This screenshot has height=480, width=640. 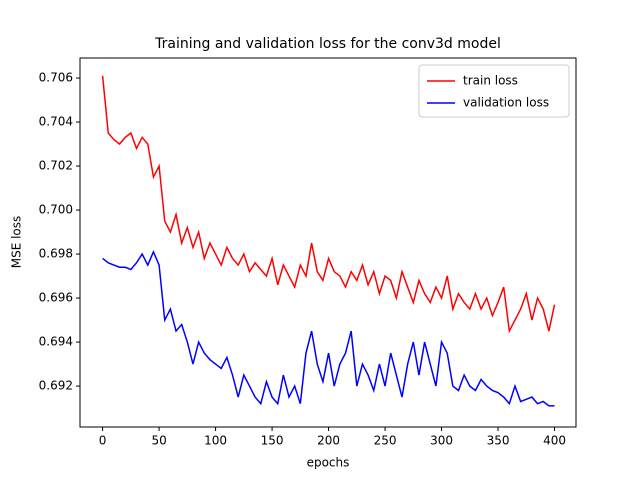 What do you see at coordinates (17, 242) in the screenshot?
I see `y-axis-label: MSE loss` at bounding box center [17, 242].